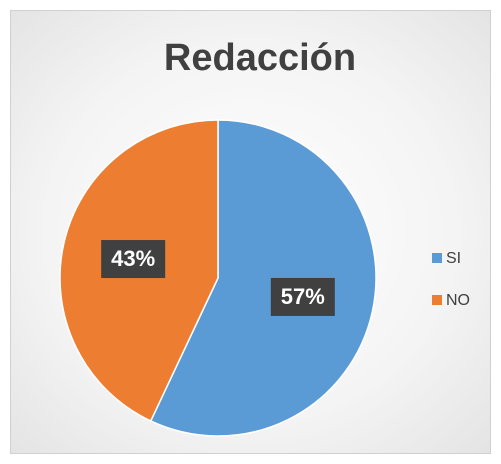 This screenshot has height=464, width=501. I want to click on data-label: 43%, so click(133, 258).